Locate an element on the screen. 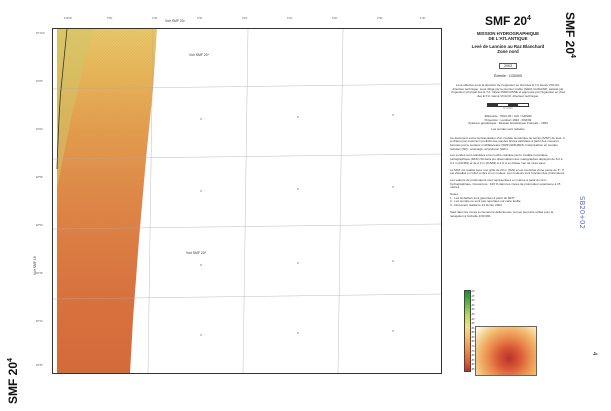 Image resolution: width=611 pixels, height=411 pixels. legend-label: -45 is located at coordinates (473, 324).